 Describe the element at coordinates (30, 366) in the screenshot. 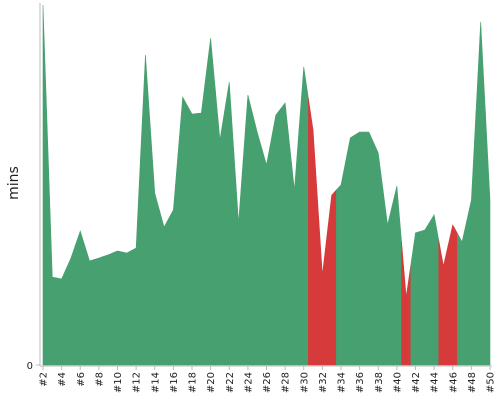

I see `y-tick-label: 0` at that location.